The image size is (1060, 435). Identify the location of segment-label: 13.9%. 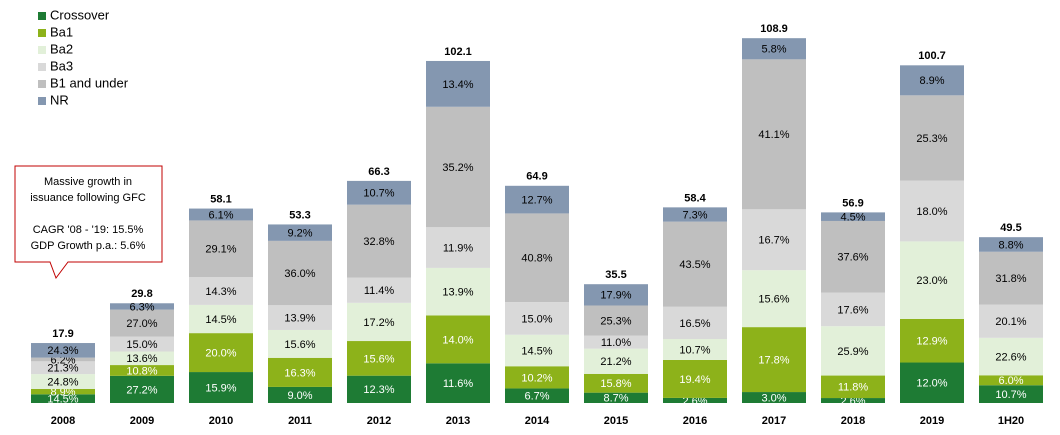
(299, 318).